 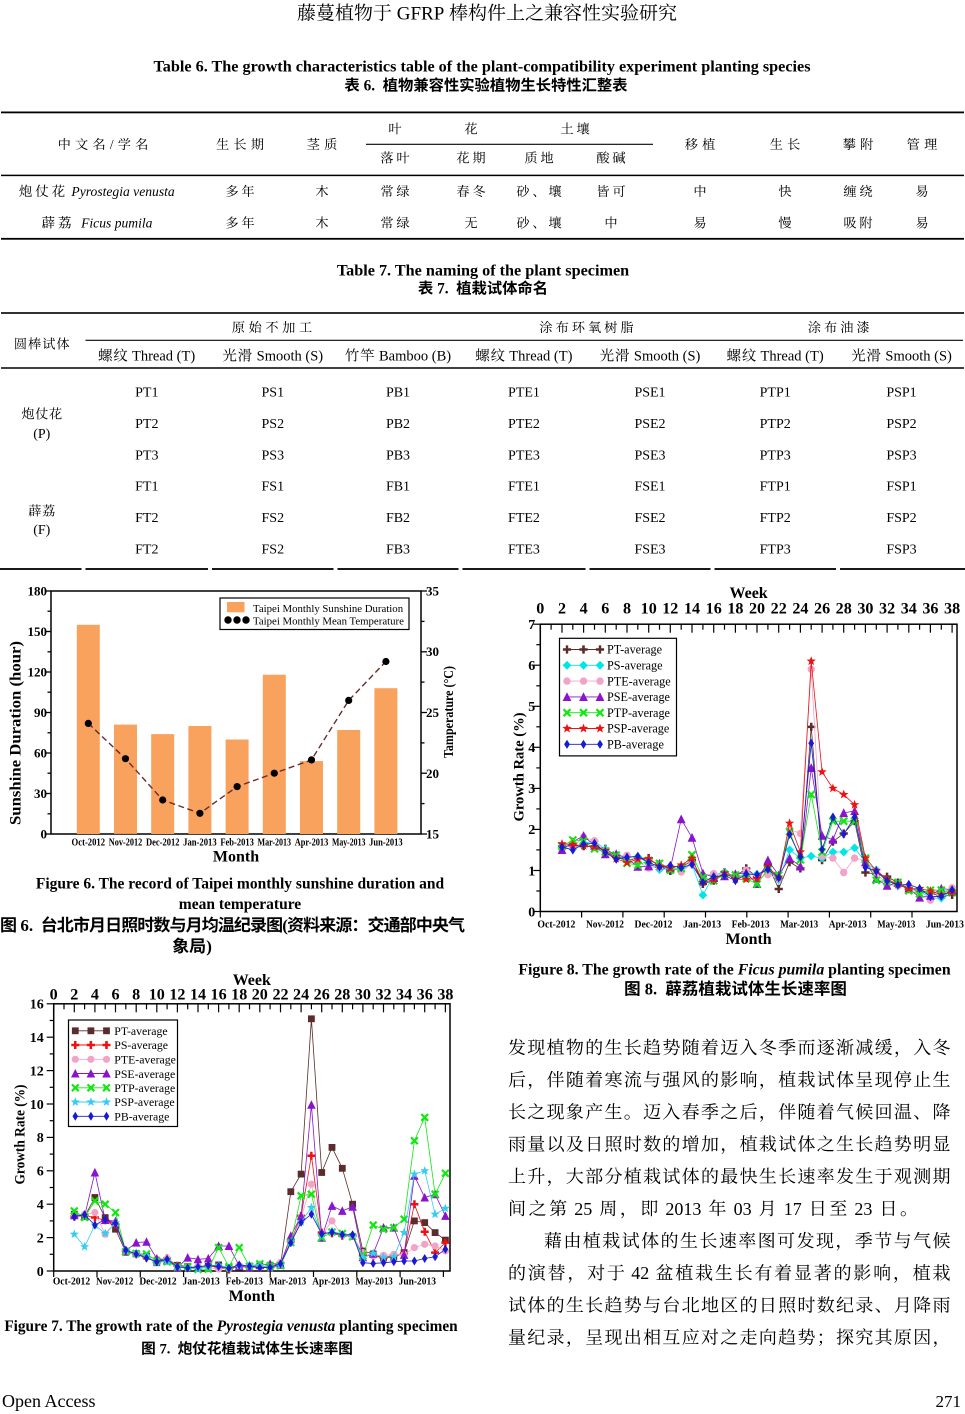 What do you see at coordinates (413, 357) in the screenshot?
I see `svg-text: Bamboo (B)` at bounding box center [413, 357].